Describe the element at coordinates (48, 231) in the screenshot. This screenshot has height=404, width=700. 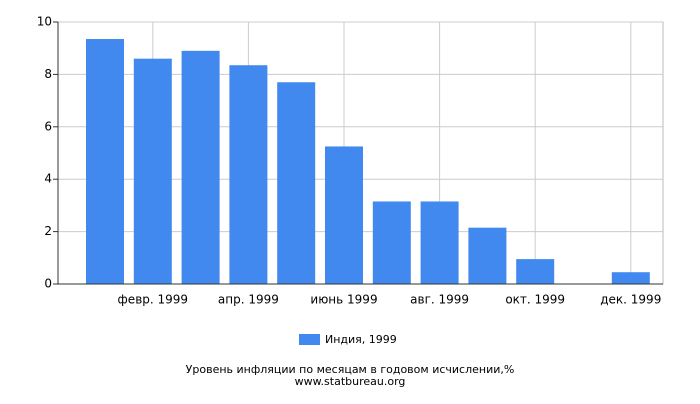
I see `y-tick-label: 2` at that location.